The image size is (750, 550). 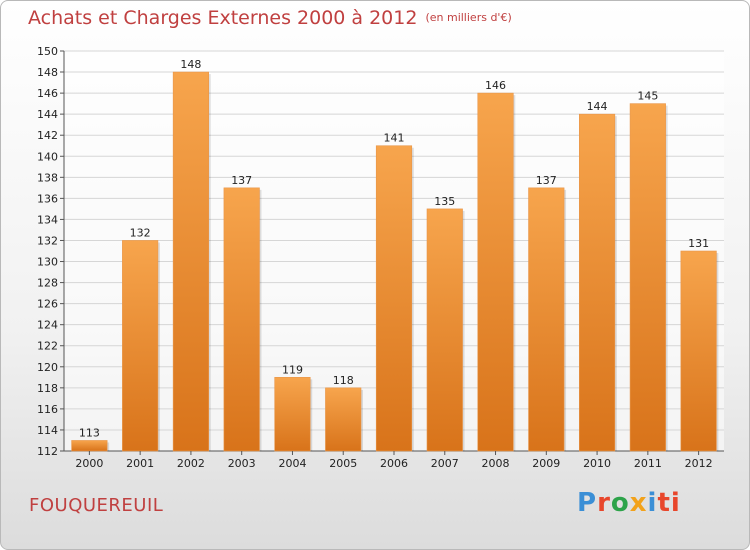 What do you see at coordinates (495, 85) in the screenshot?
I see `data-label: 146` at bounding box center [495, 85].